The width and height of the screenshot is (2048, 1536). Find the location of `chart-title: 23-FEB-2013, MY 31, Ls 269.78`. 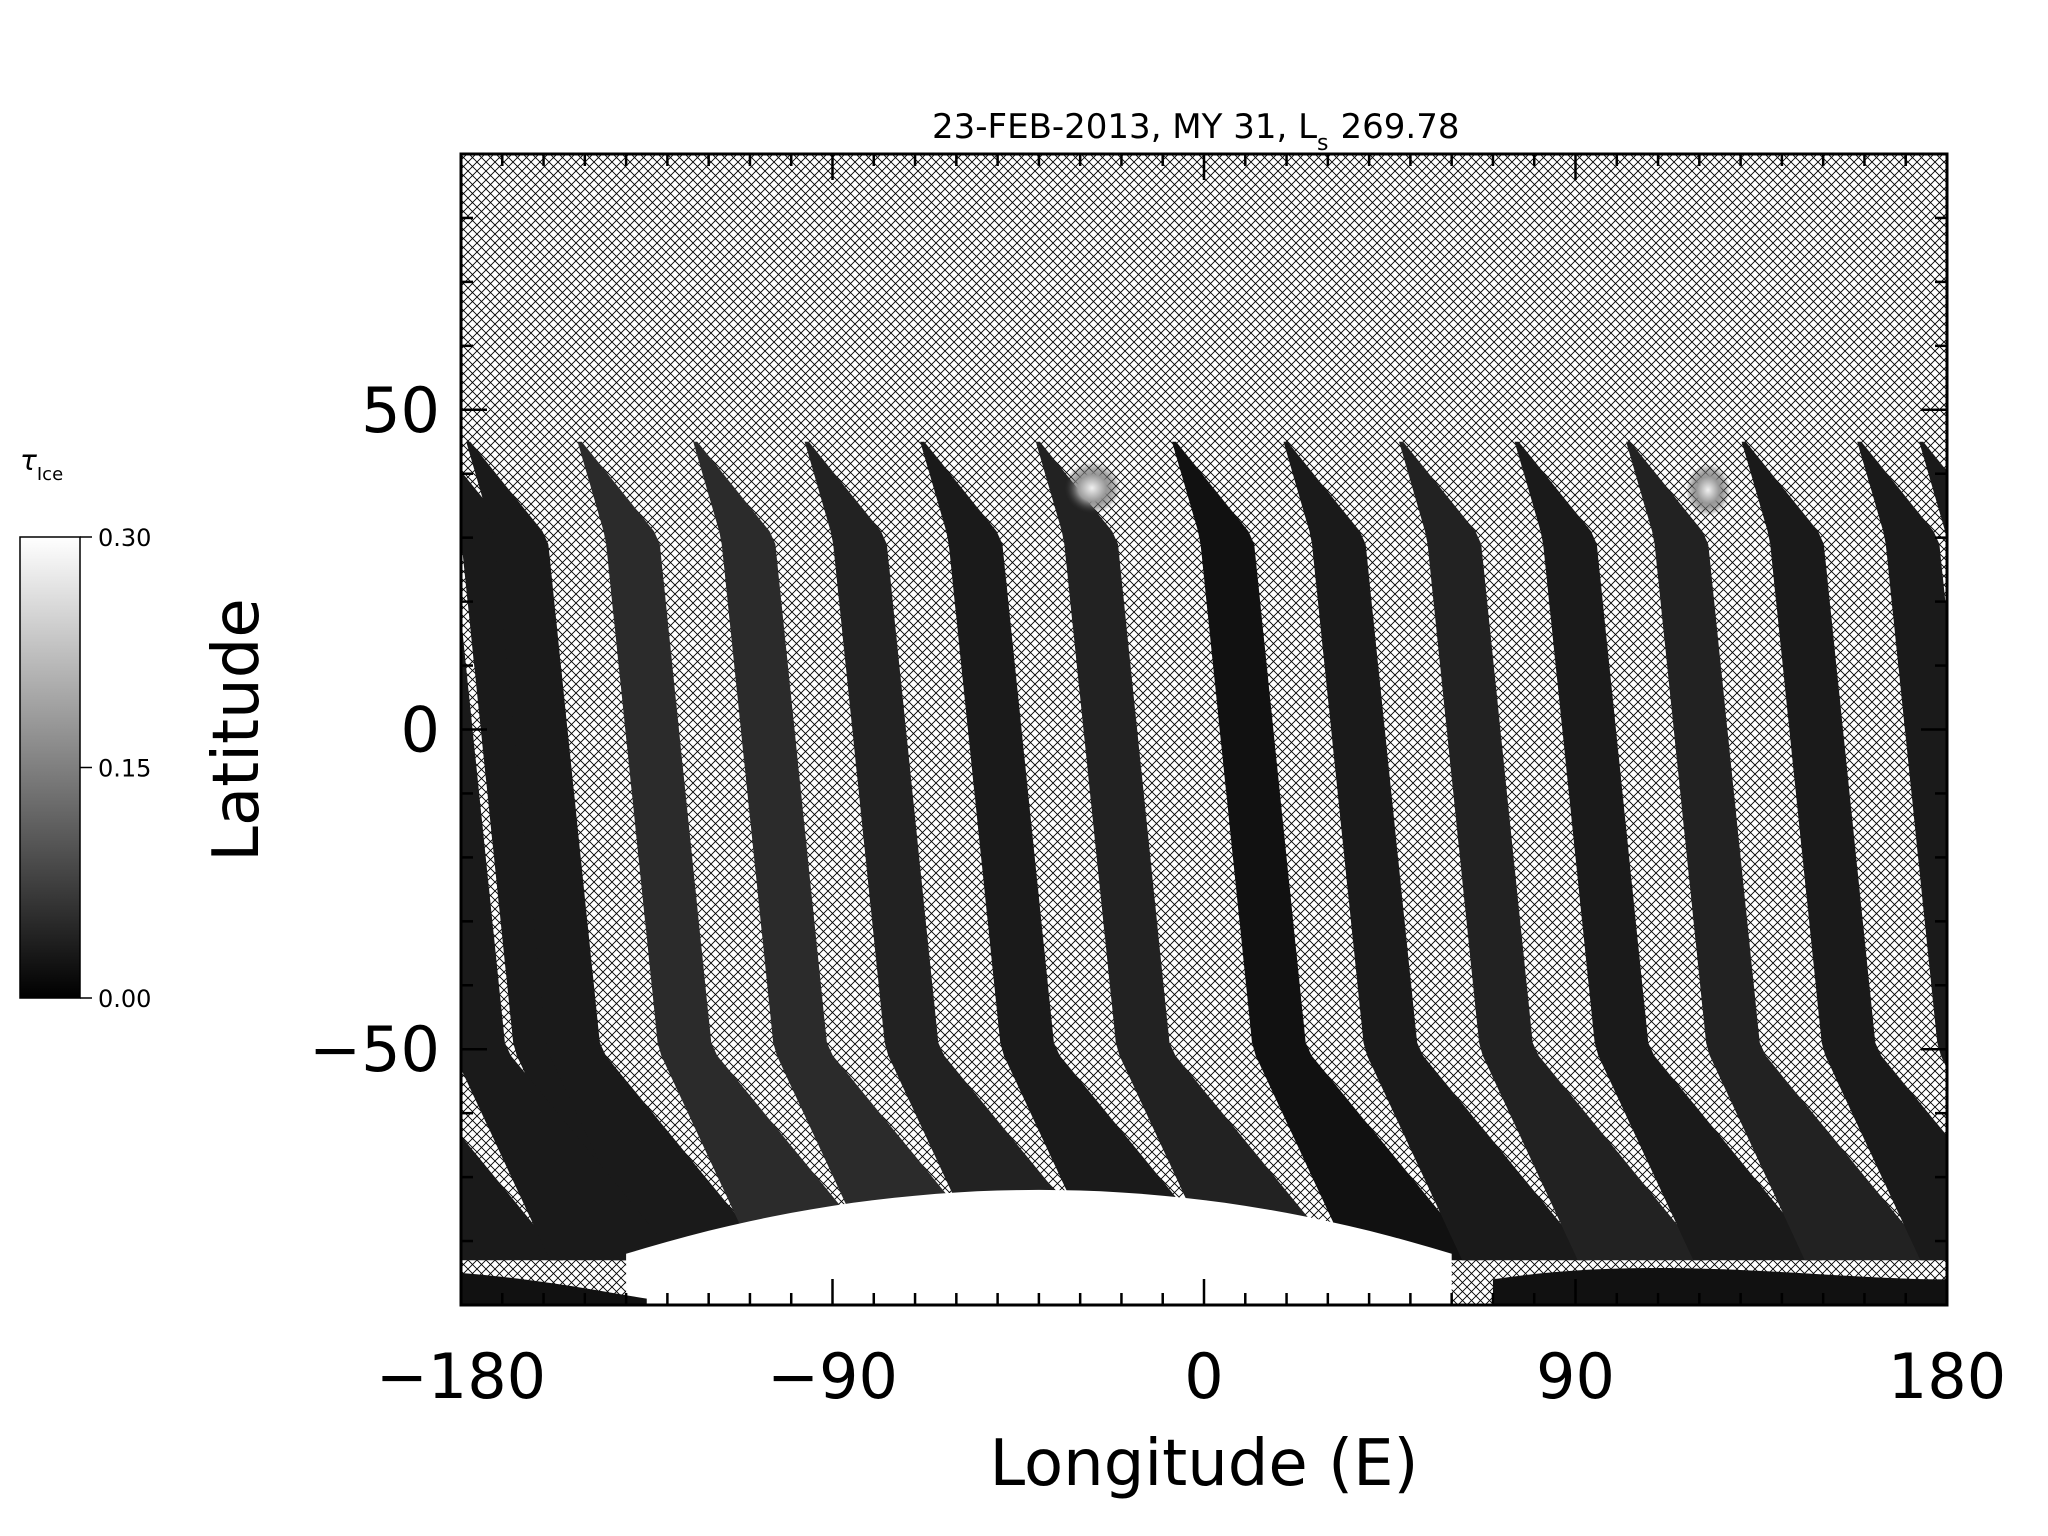

chart-title: 23-FEB-2013, MY 31, Ls 269.78 is located at coordinates (1195, 131).